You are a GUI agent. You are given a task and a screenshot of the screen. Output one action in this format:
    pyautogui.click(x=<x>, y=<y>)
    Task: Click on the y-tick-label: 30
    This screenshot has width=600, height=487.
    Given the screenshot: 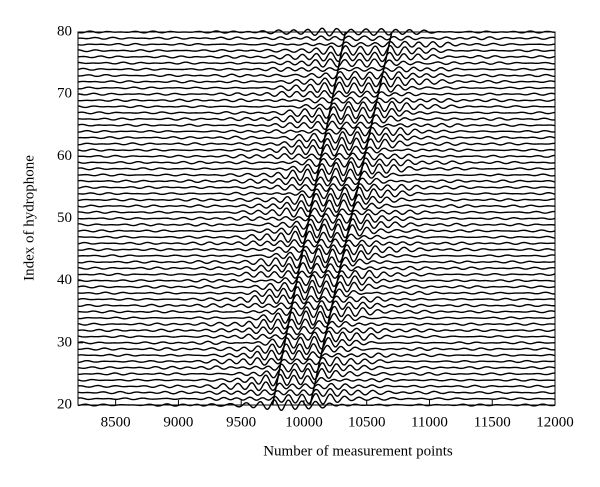 What is the action you would take?
    pyautogui.click(x=64, y=342)
    